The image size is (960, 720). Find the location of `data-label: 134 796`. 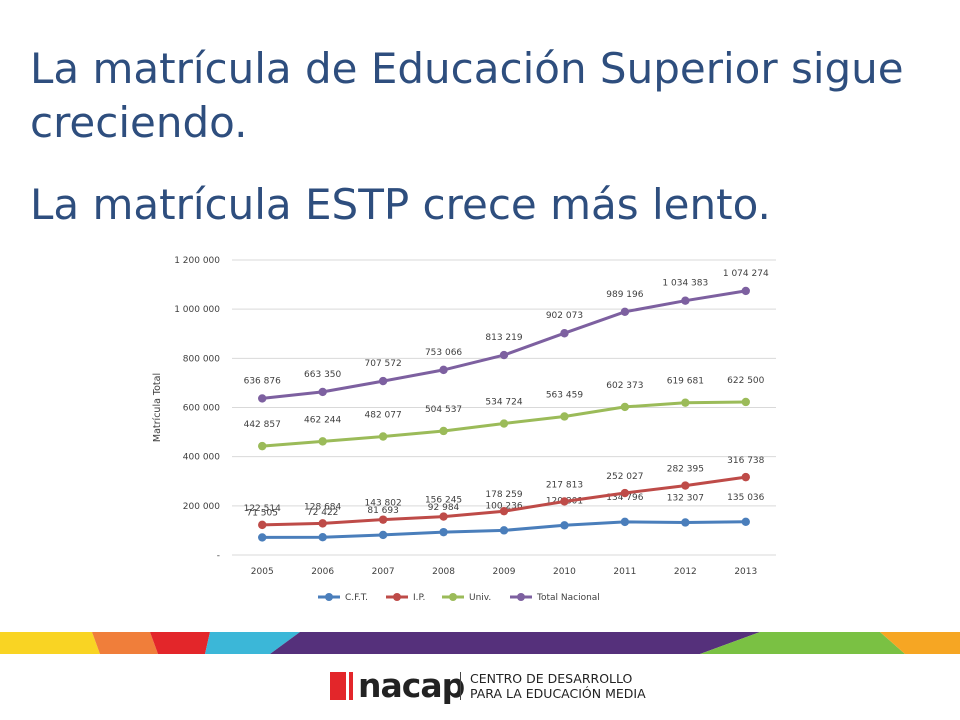

data-label: 134 796 is located at coordinates (624, 498).